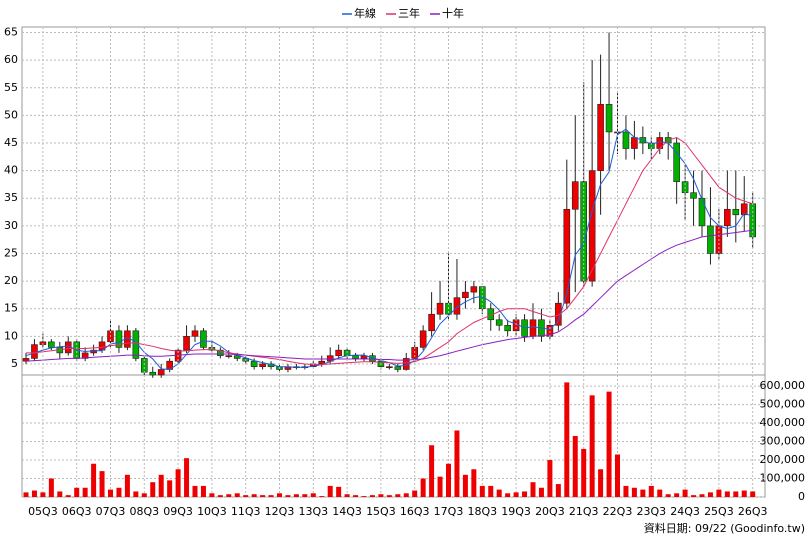 Image resolution: width=808 pixels, height=540 pixels. Describe the element at coordinates (111, 511) in the screenshot. I see `x-tick-label: 07Q3` at that location.